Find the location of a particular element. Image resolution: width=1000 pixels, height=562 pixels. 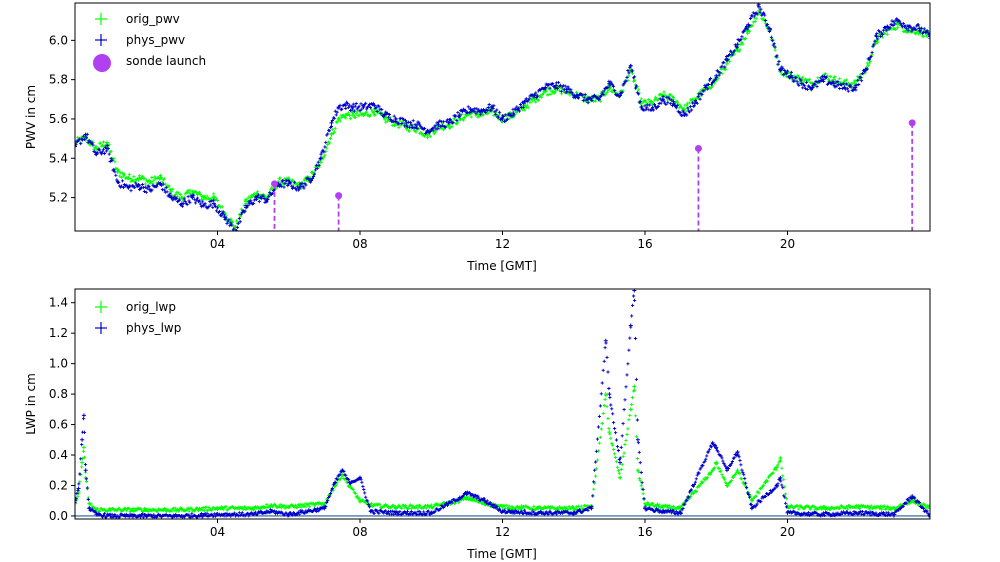

pwv-legend: orig_pwv phys_pwv sonde launch is located at coordinates (149, 42).